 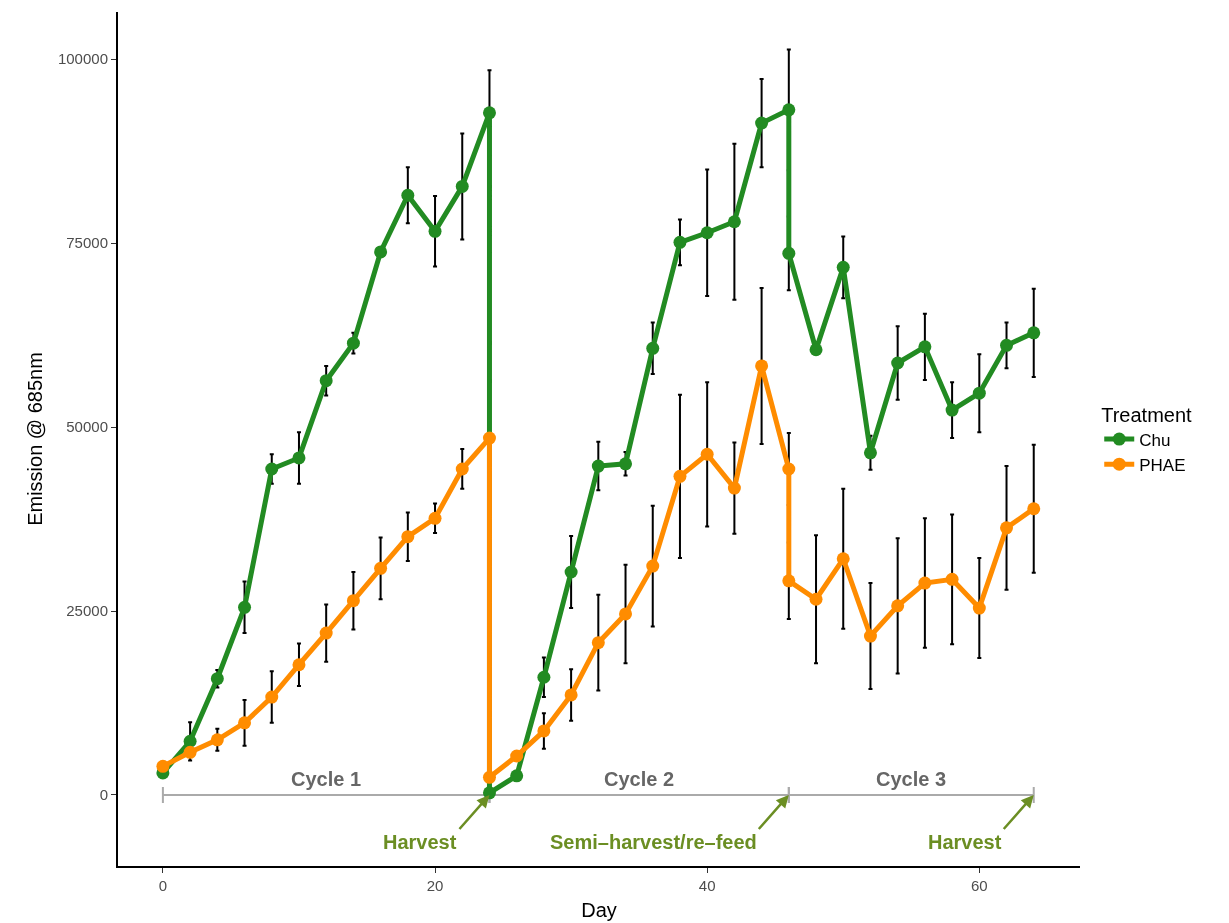 What do you see at coordinates (979, 885) in the screenshot?
I see `x-tick-label: 60` at bounding box center [979, 885].